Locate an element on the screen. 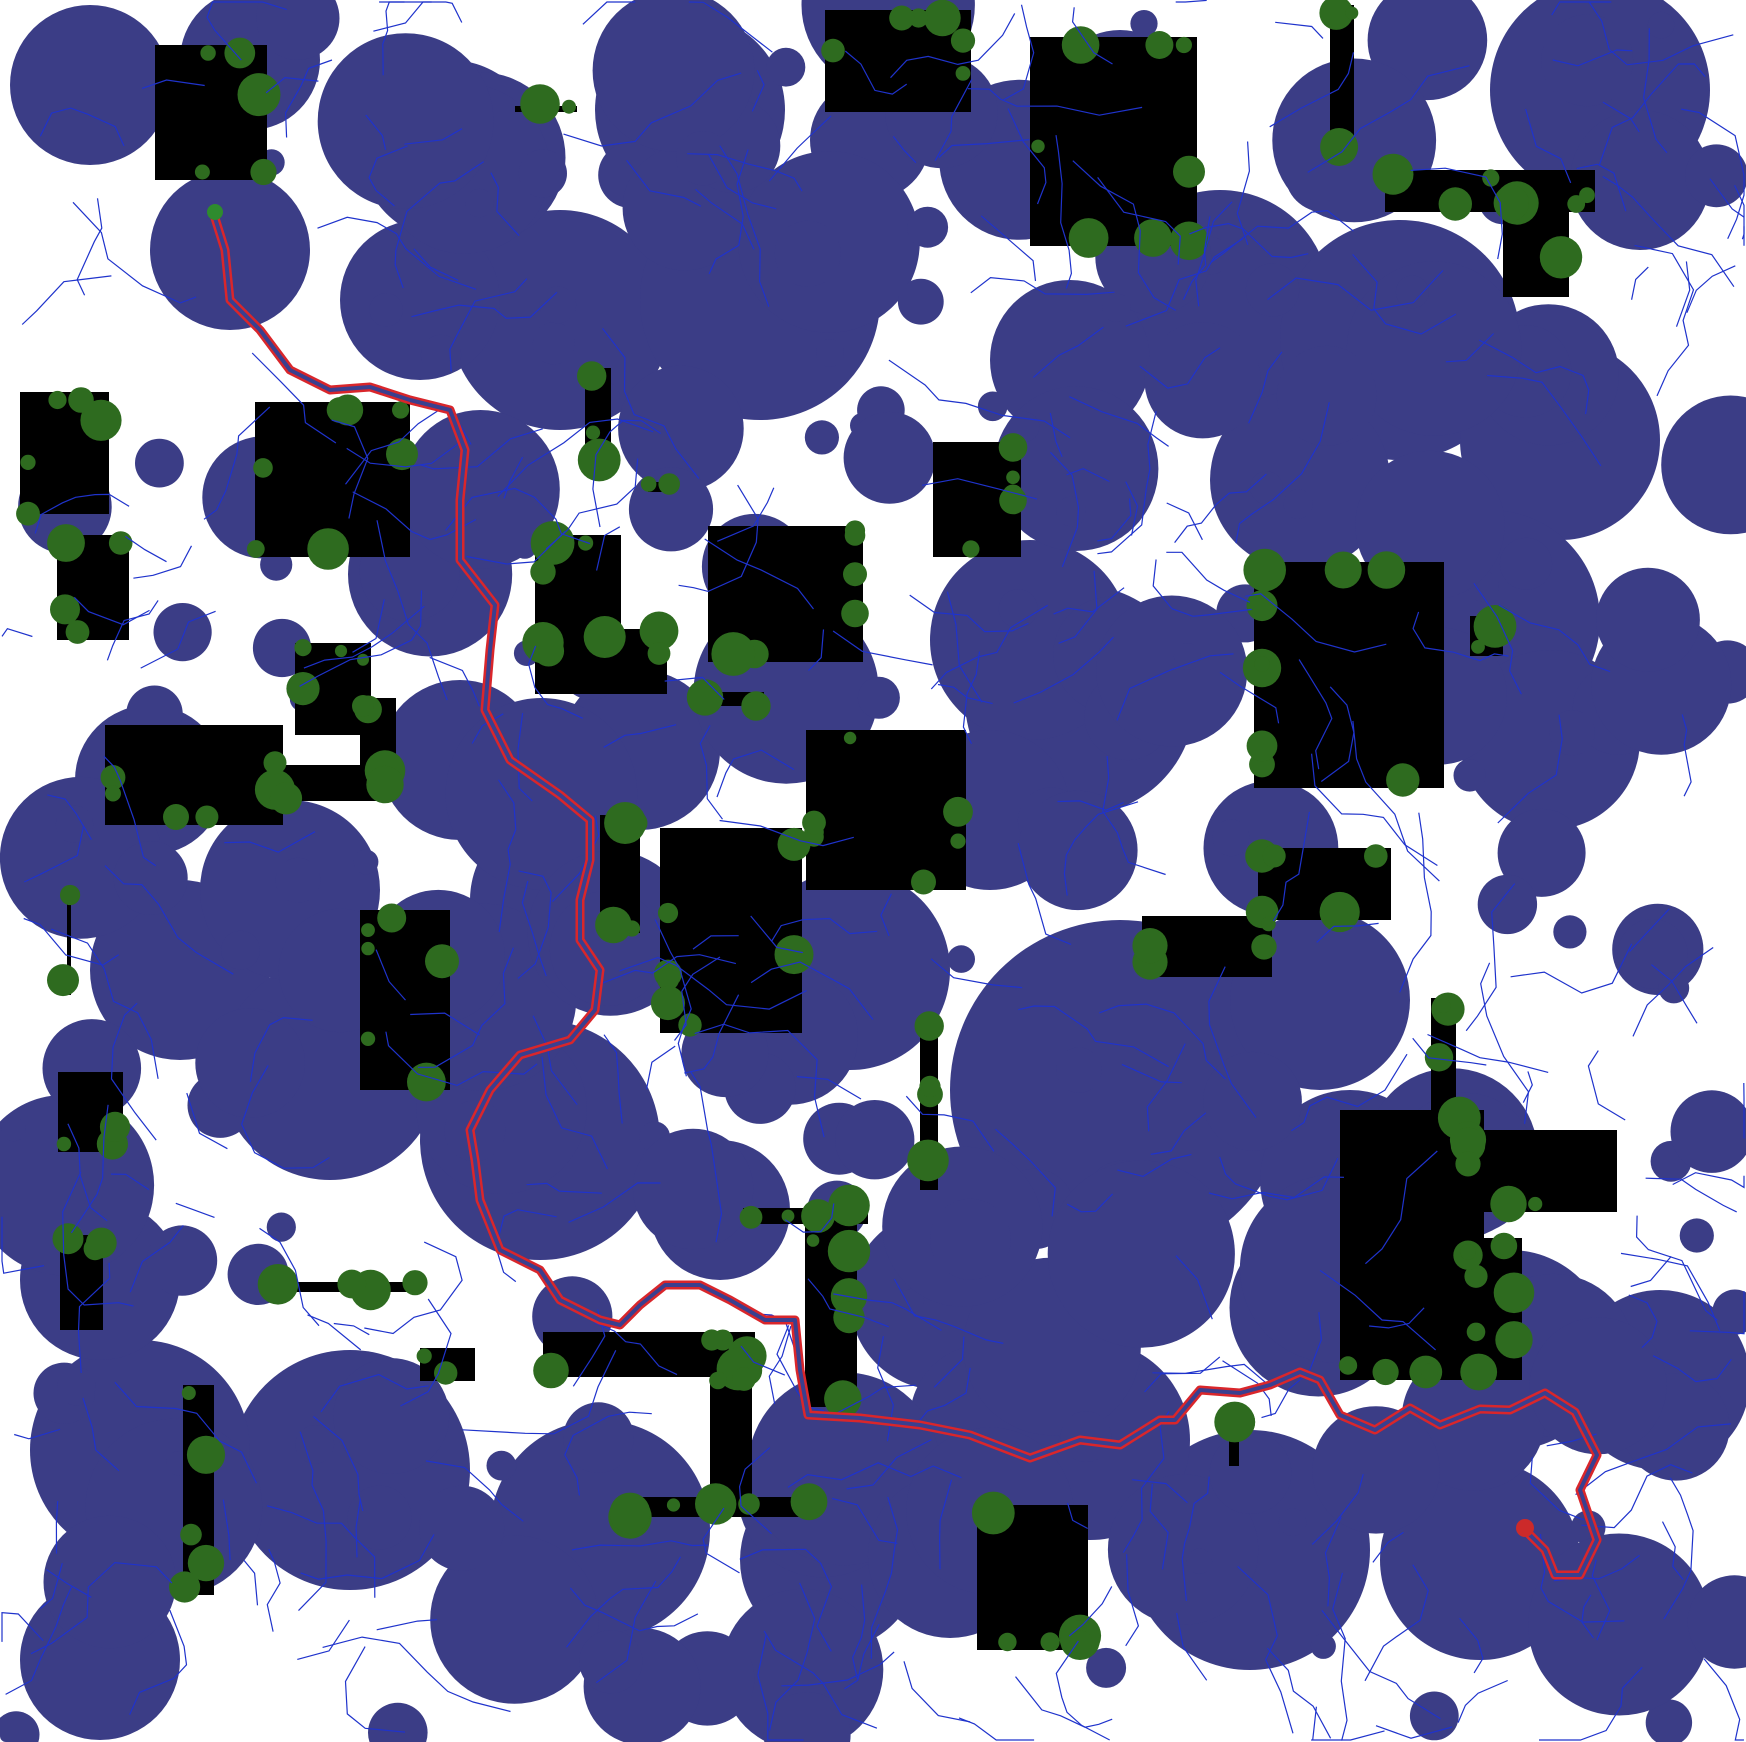  obstacle-block is located at coordinates (194, 775).